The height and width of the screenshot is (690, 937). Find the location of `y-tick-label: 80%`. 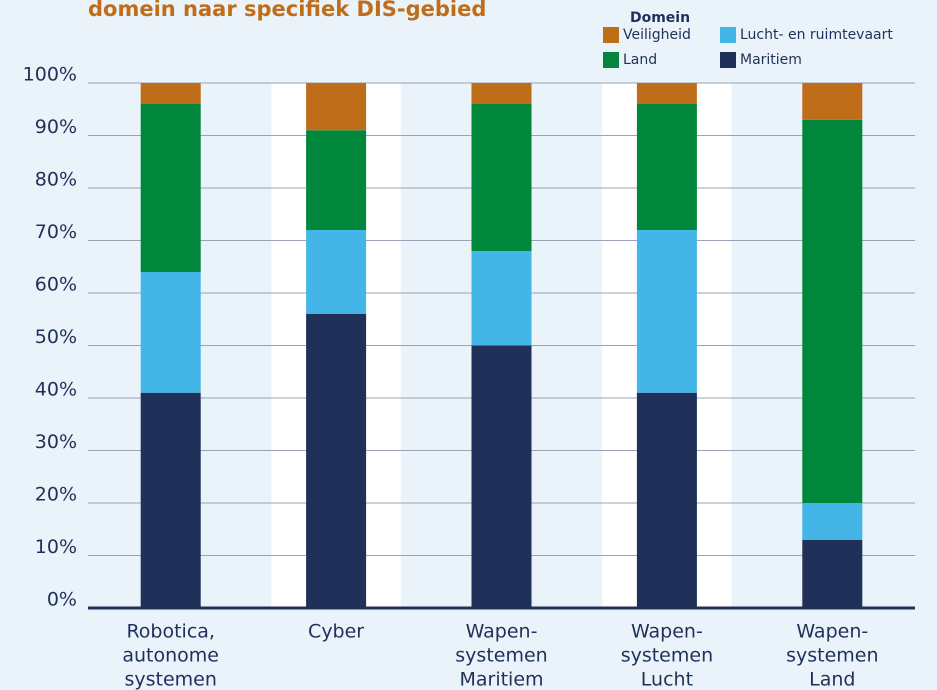

y-tick-label: 80% is located at coordinates (56, 180).